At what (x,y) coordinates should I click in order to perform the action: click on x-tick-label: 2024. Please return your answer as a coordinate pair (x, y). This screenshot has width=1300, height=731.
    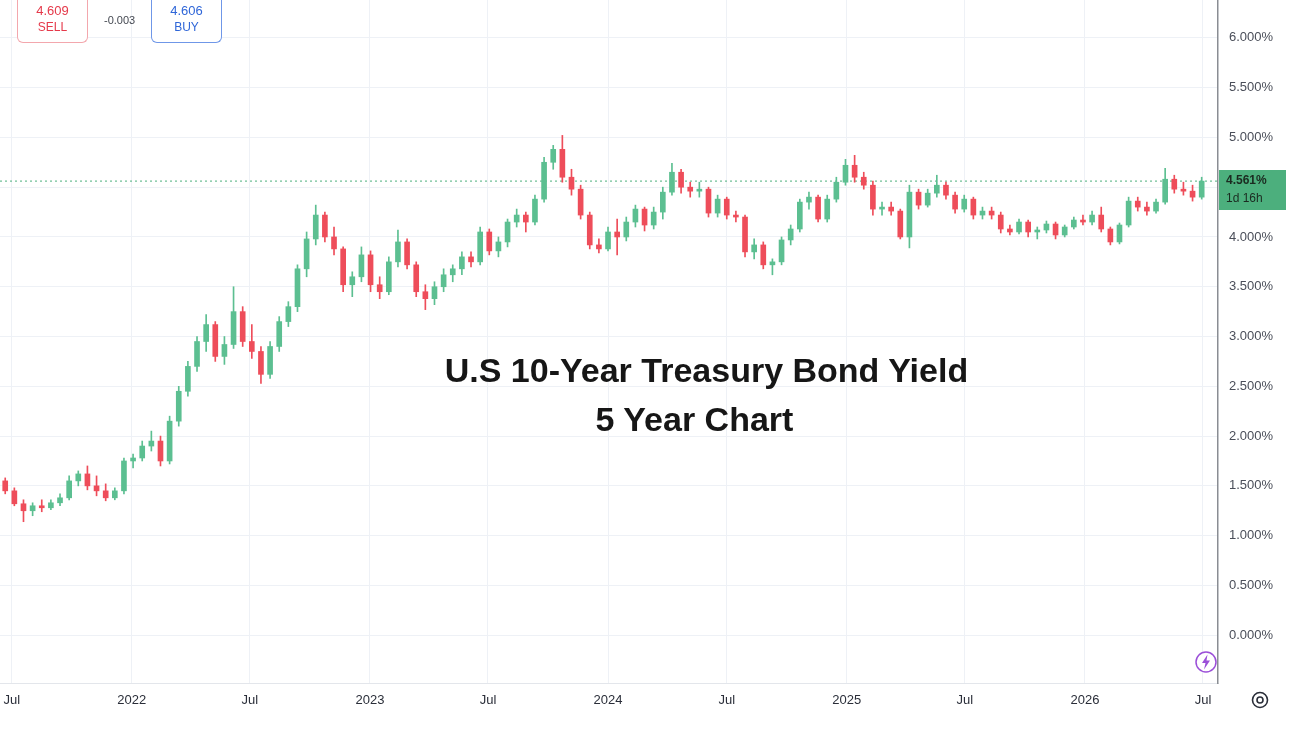
    Looking at the image, I should click on (608, 700).